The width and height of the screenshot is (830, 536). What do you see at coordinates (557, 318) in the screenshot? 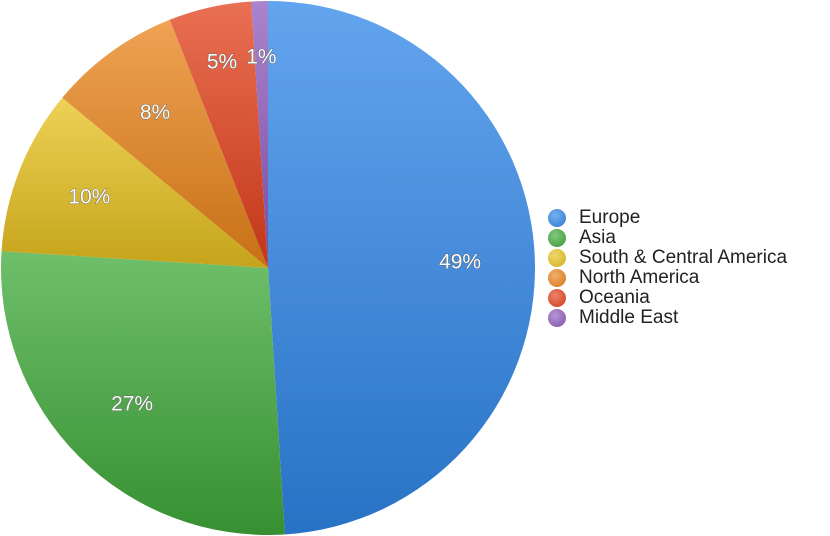
I see `legend-swatch-middle-east` at bounding box center [557, 318].